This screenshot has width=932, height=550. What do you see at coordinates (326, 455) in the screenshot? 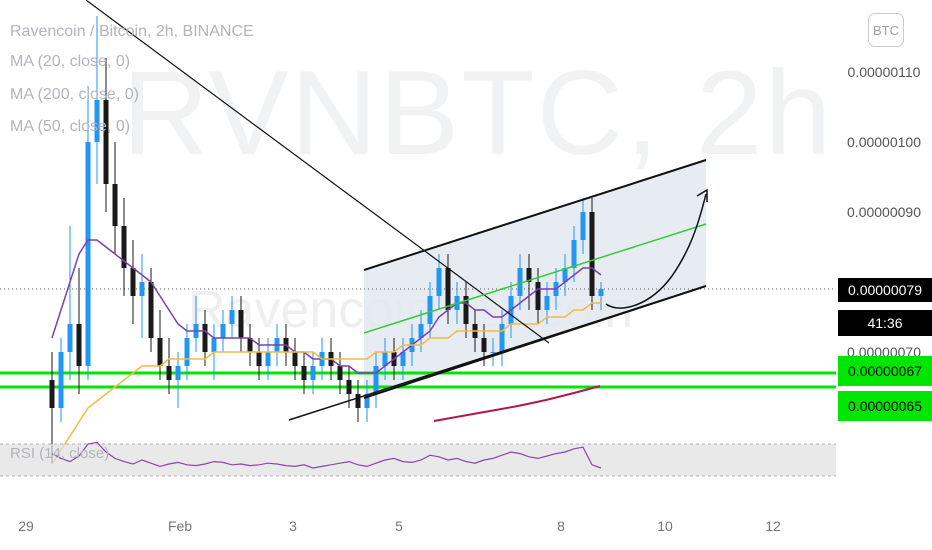
I see `rsi-line` at bounding box center [326, 455].